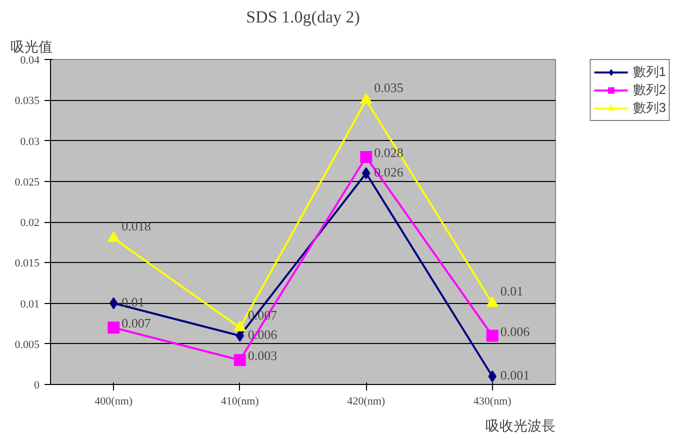 The width and height of the screenshot is (673, 441). What do you see at coordinates (263, 356) in the screenshot?
I see `data-label: 0.003` at bounding box center [263, 356].